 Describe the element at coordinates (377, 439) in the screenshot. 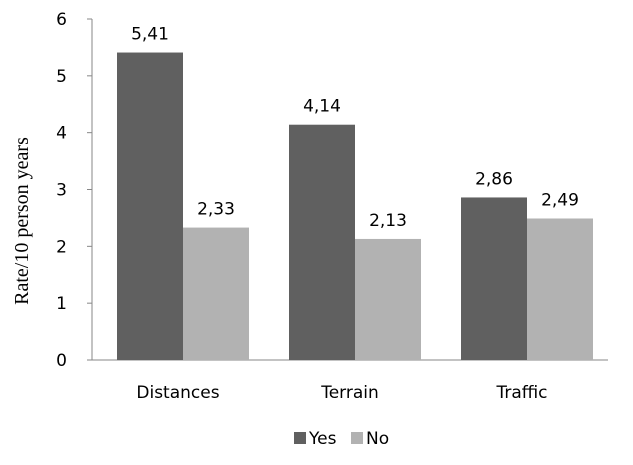

I see `legend-label-no: No` at that location.